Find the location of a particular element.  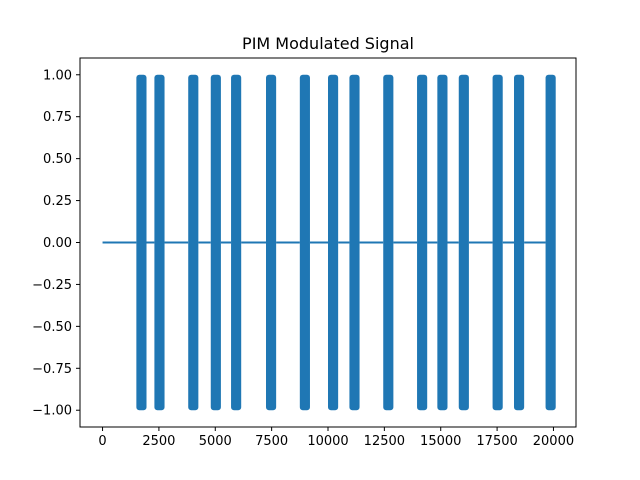

x-tick-label: 20000 is located at coordinates (553, 441).